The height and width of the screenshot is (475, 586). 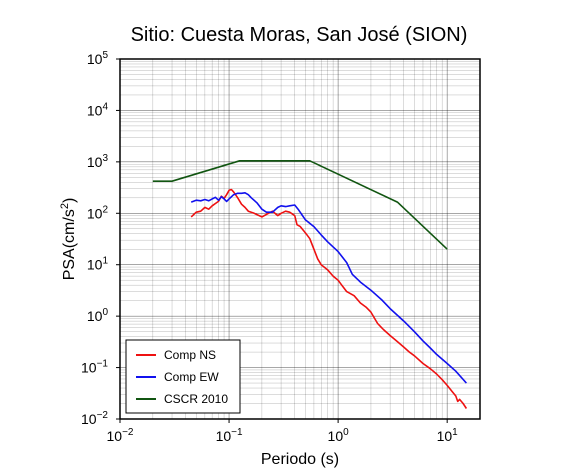 I want to click on legend: Comp NS Comp EW CSCR 2010, so click(x=183, y=376).